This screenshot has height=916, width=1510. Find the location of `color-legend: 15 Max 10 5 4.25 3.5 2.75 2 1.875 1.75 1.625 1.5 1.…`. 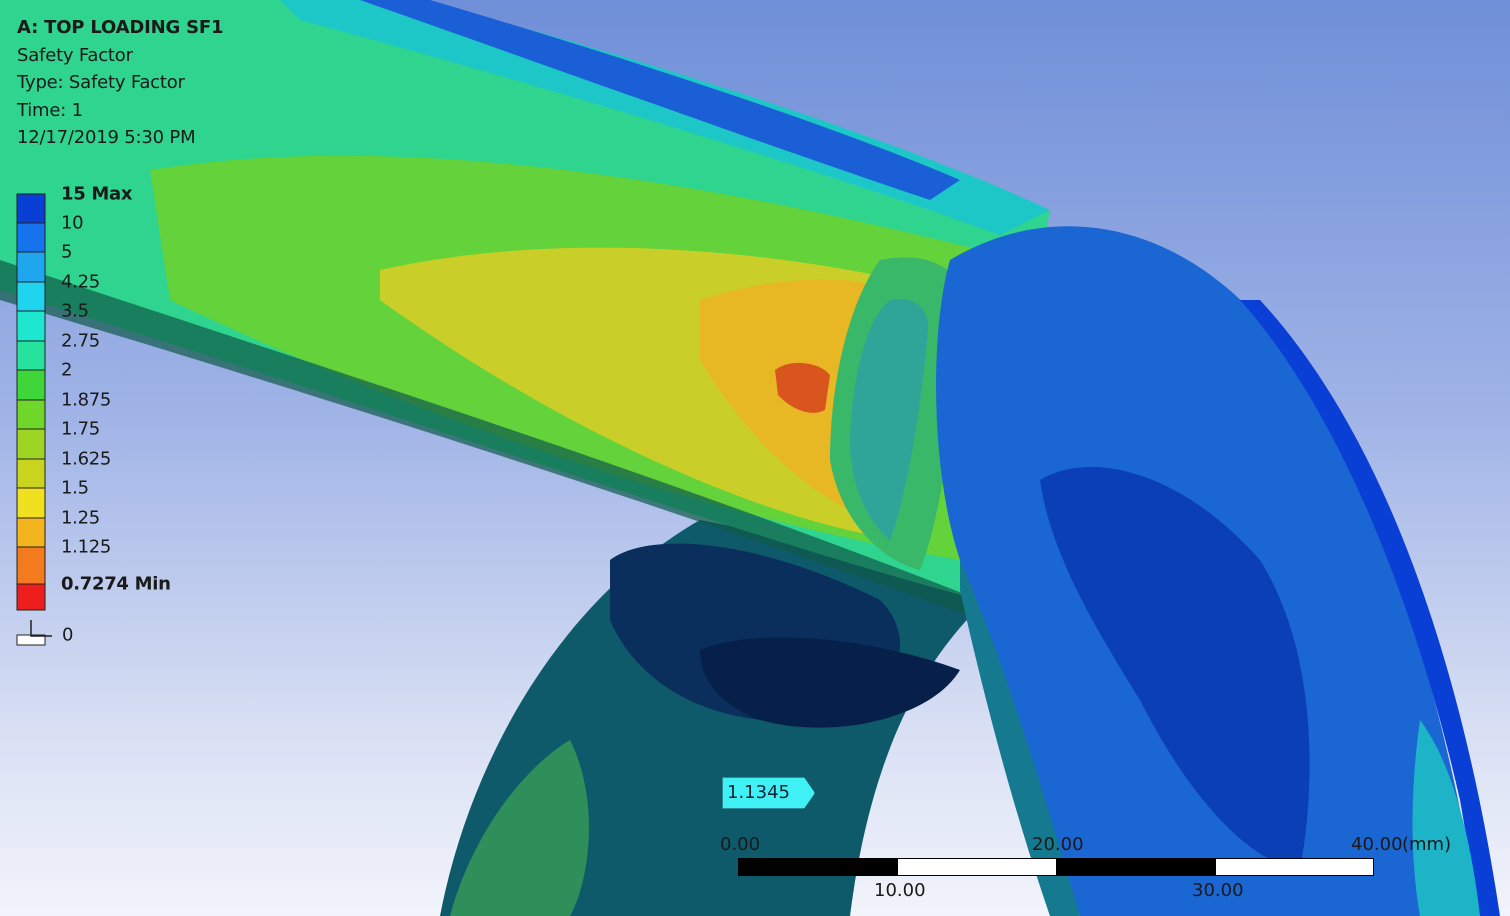

color-legend: 15 Max 10 5 4.25 3.5 2.75 2 1.875 1.75 1.625 1.5 1.… is located at coordinates (130, 330).